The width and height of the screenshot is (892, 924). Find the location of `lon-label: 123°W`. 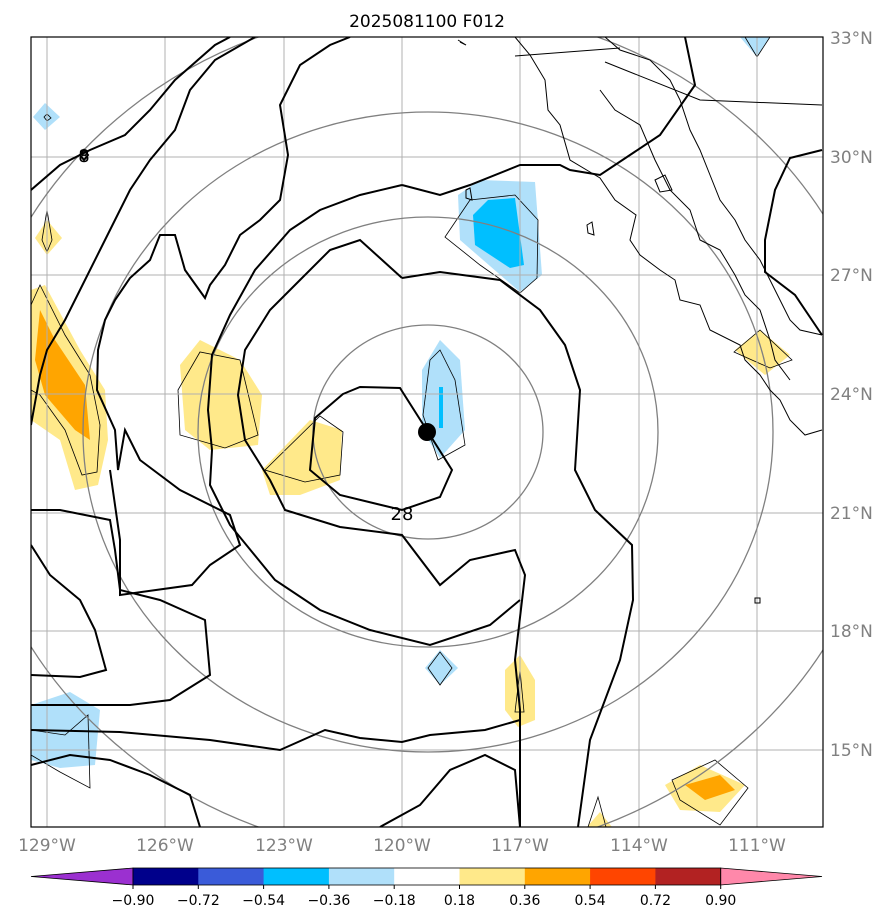

lon-label: 123°W is located at coordinates (284, 846).